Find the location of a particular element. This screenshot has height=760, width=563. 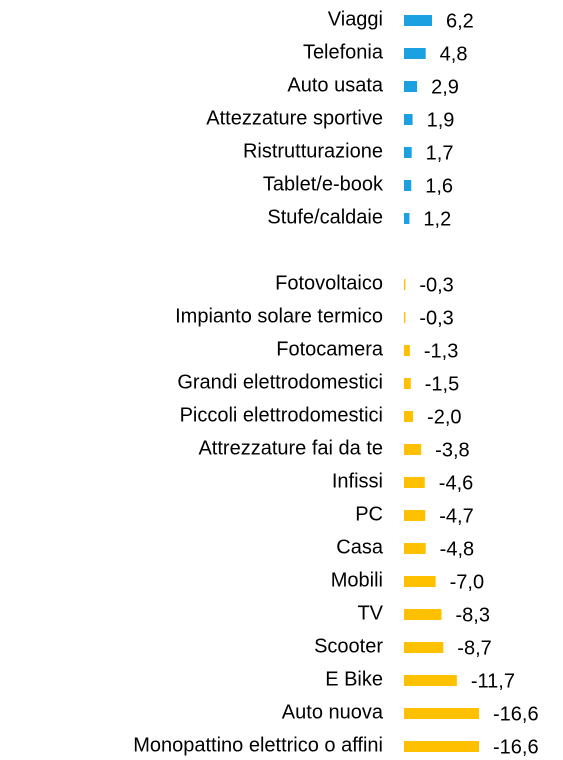

value-label: -2,0 is located at coordinates (444, 417).